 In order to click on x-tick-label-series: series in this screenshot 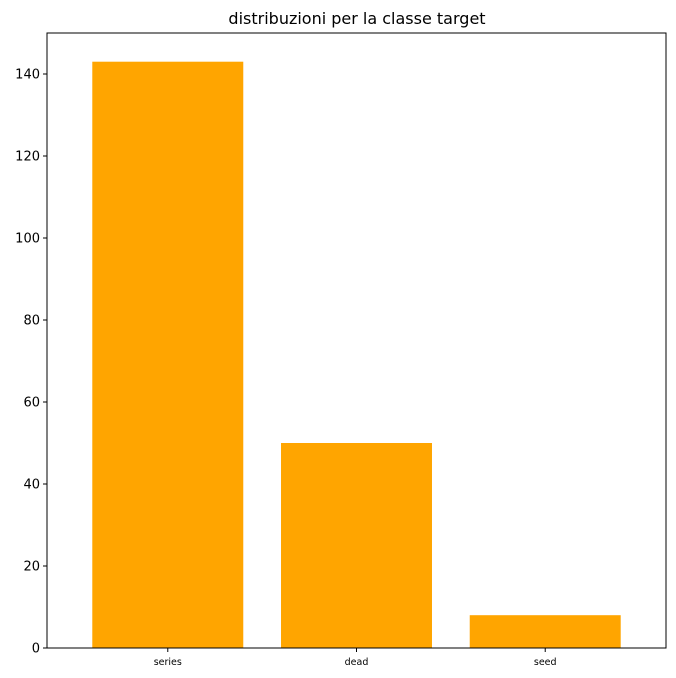, I will do `click(168, 662)`.